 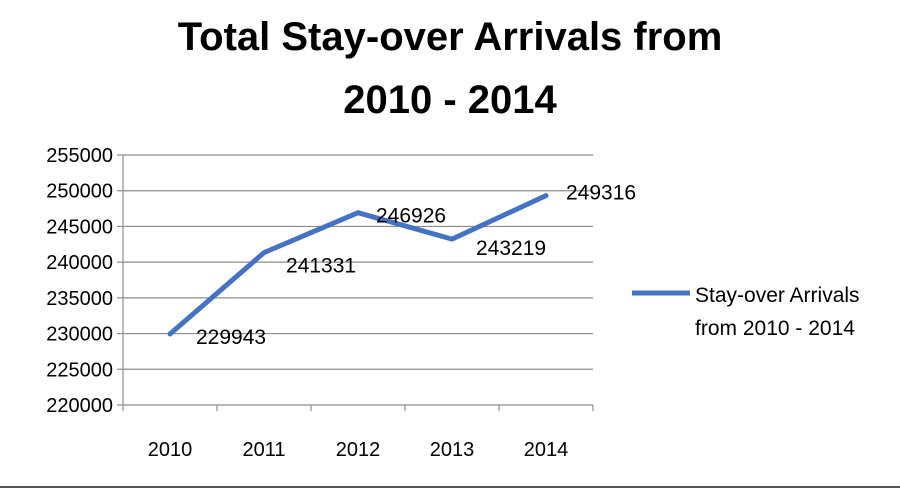 What do you see at coordinates (450, 487) in the screenshot?
I see `bottom-divider` at bounding box center [450, 487].